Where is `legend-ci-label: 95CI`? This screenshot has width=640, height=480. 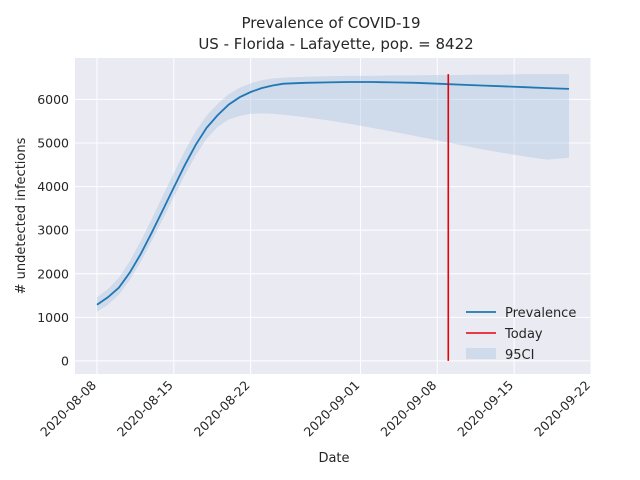
legend-ci-label: 95CI is located at coordinates (519, 355).